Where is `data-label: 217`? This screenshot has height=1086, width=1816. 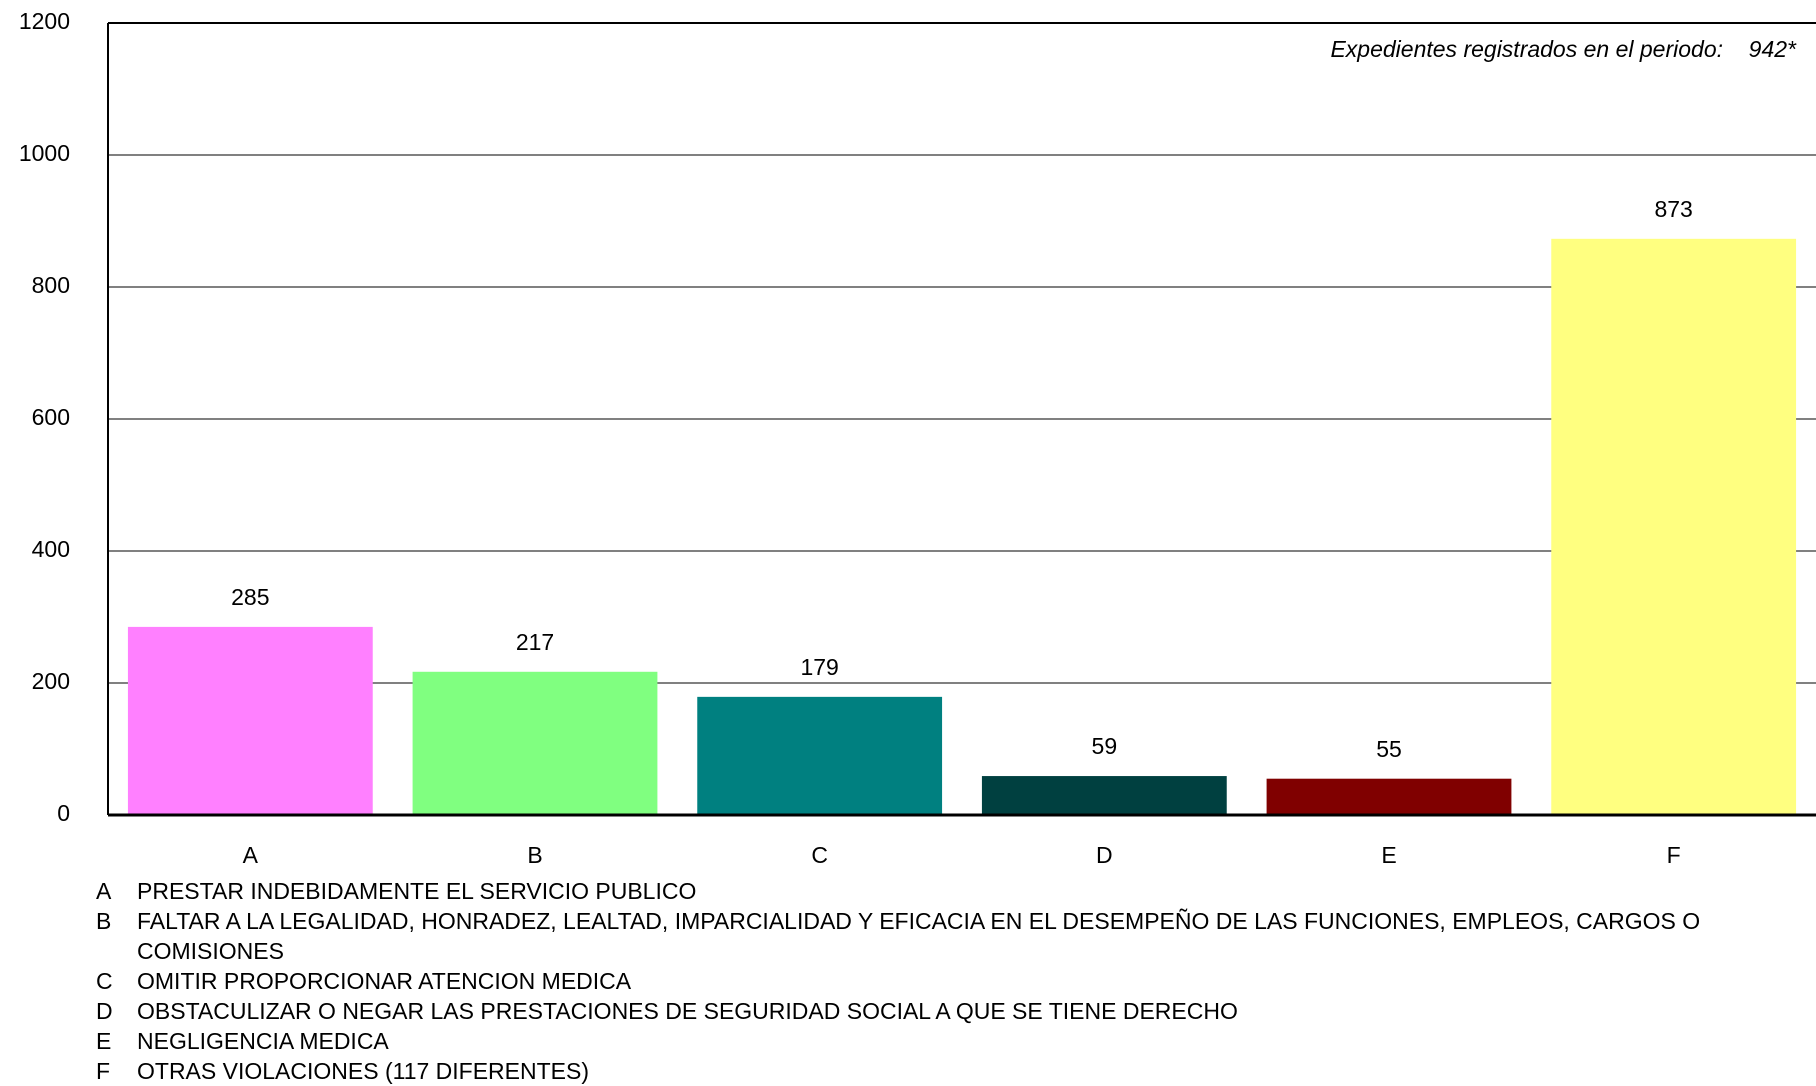 data-label: 217 is located at coordinates (535, 642).